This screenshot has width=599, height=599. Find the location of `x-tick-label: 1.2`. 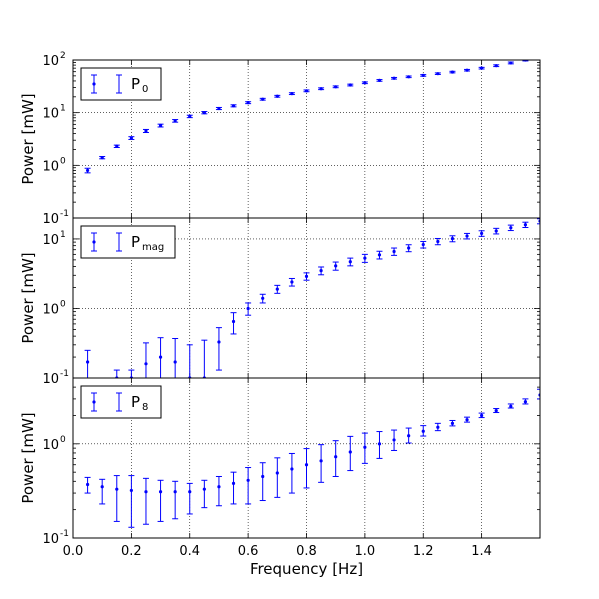

x-tick-label: 1.2 is located at coordinates (423, 551).